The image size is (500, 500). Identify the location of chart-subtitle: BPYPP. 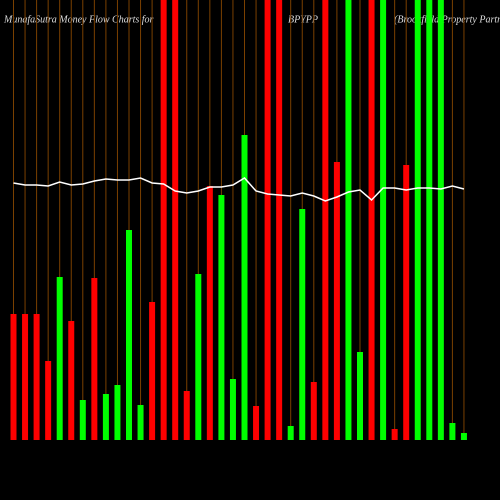
(303, 19).